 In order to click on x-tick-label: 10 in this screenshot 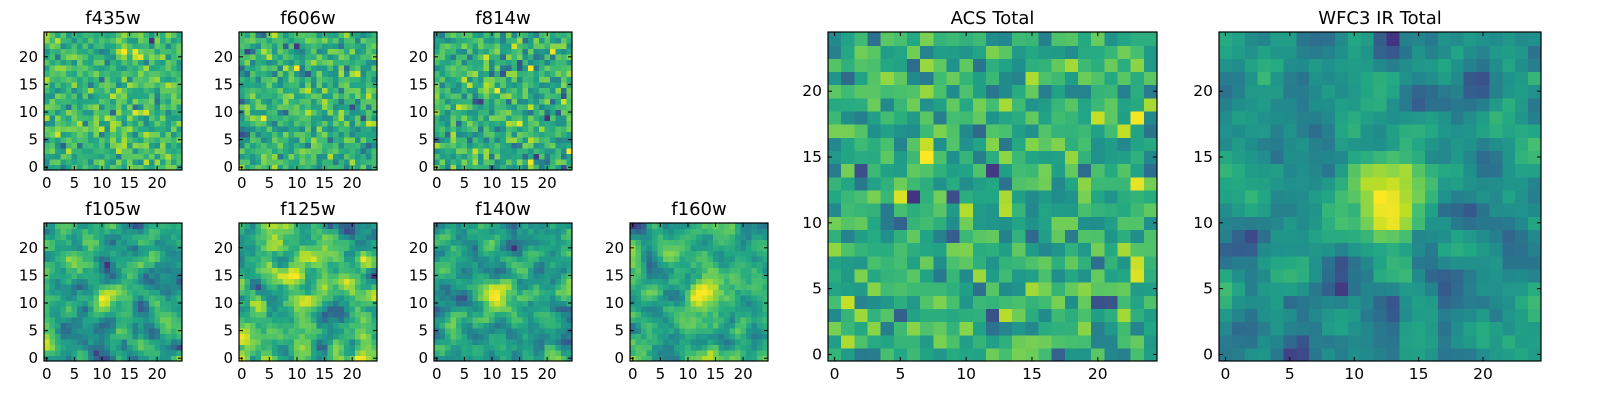, I will do `click(491, 374)`.